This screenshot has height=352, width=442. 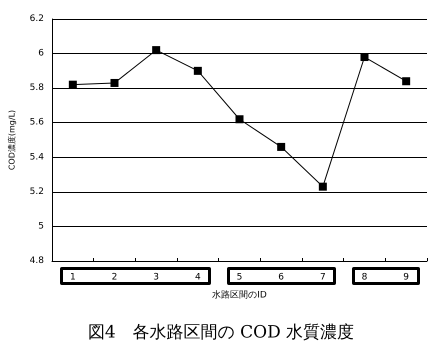 What do you see at coordinates (12, 140) in the screenshot?
I see `y-axis-title: COD濃度(mg/L)` at bounding box center [12, 140].